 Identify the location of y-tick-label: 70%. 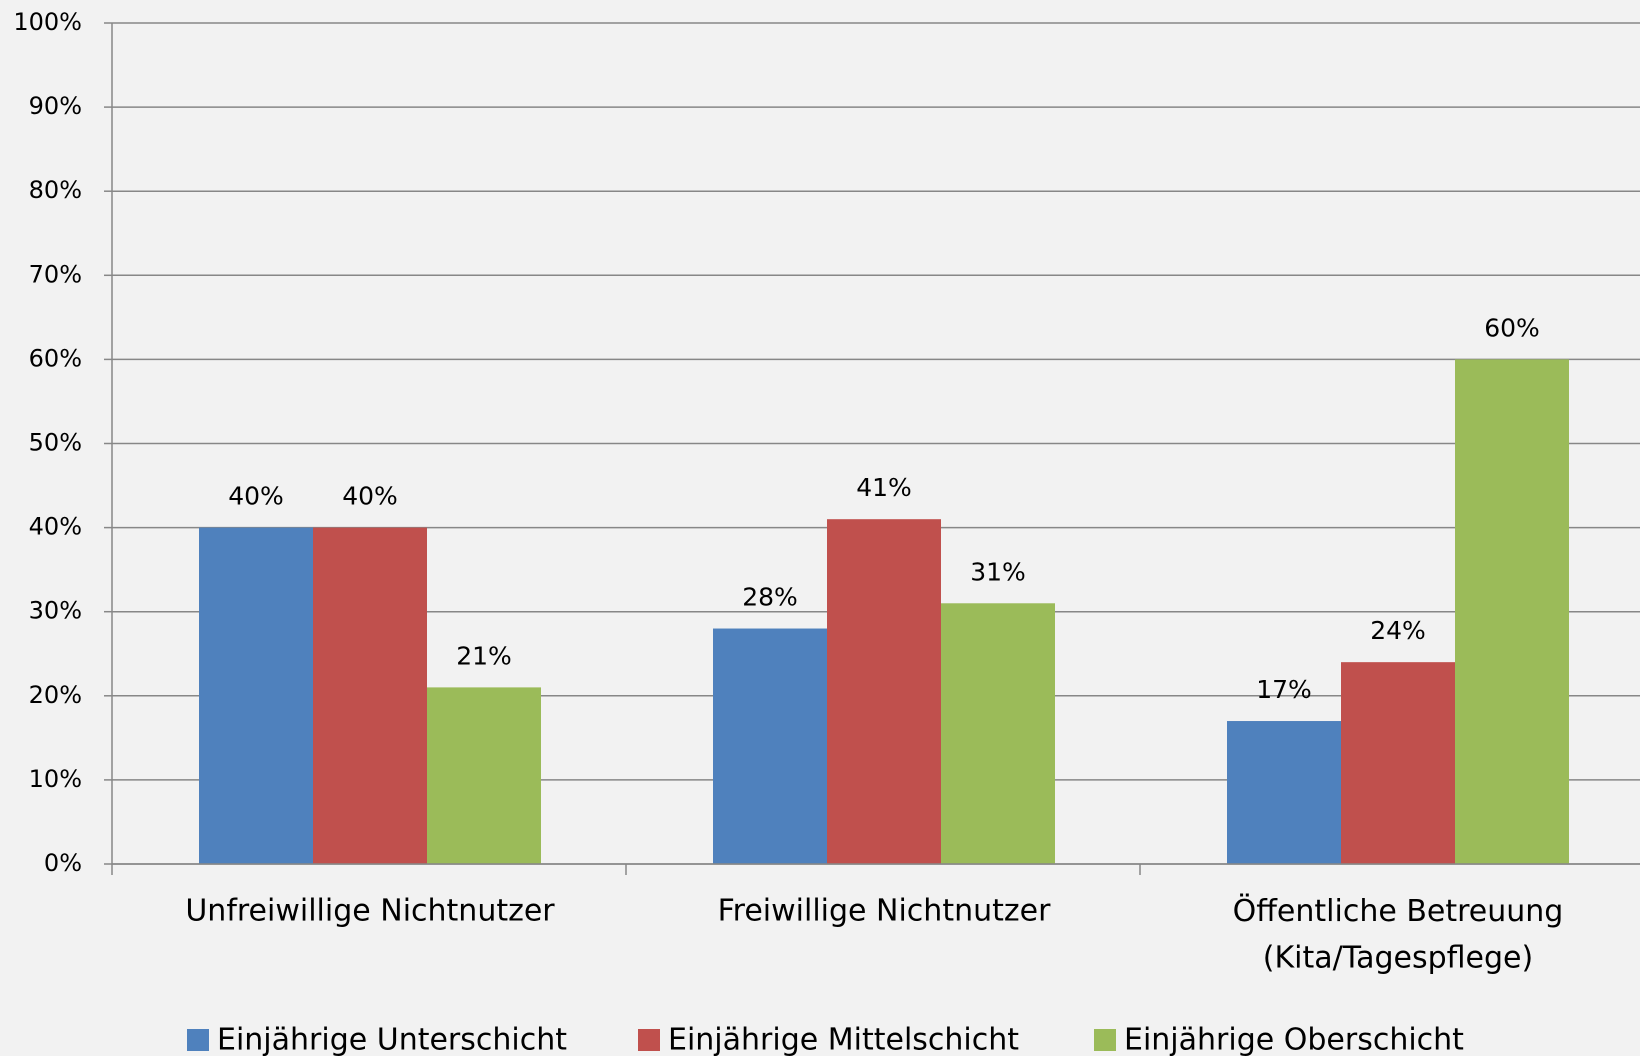
(55, 274).